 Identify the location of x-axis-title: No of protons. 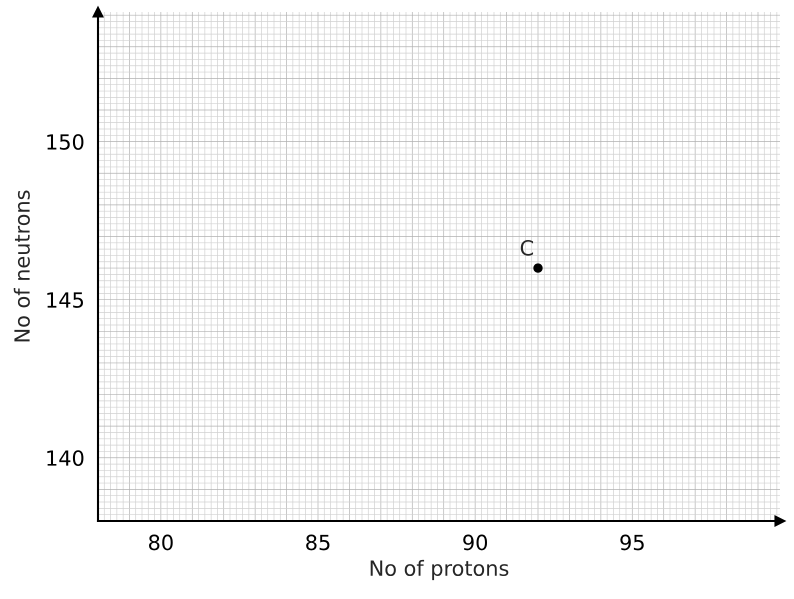
(439, 570).